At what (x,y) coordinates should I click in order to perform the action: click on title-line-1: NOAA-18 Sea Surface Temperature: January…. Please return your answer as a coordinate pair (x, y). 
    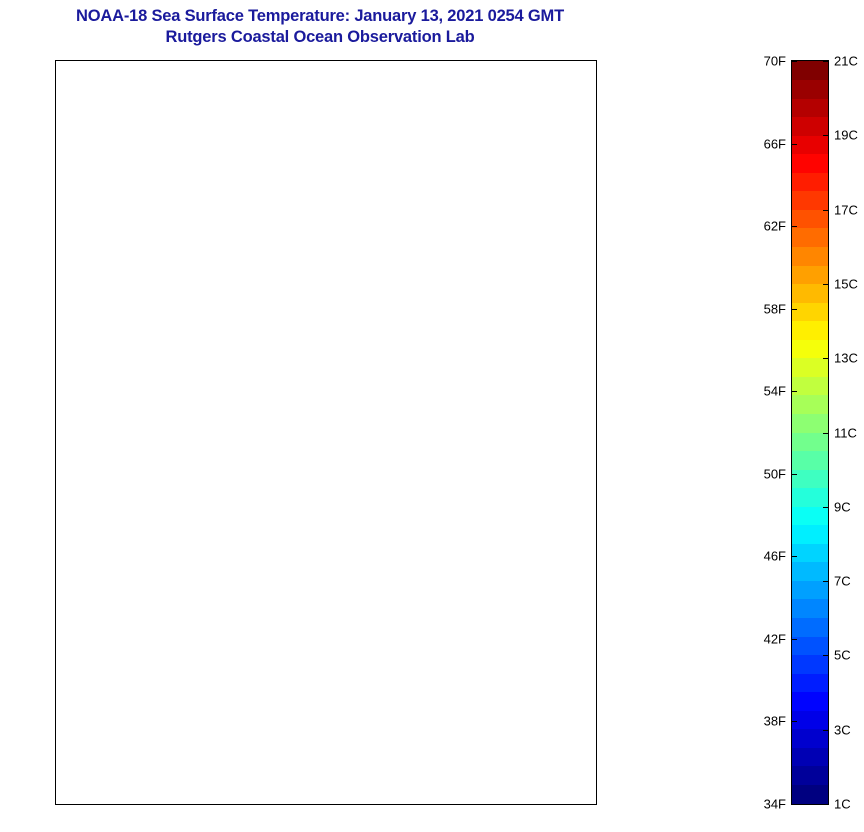
    Looking at the image, I should click on (320, 16).